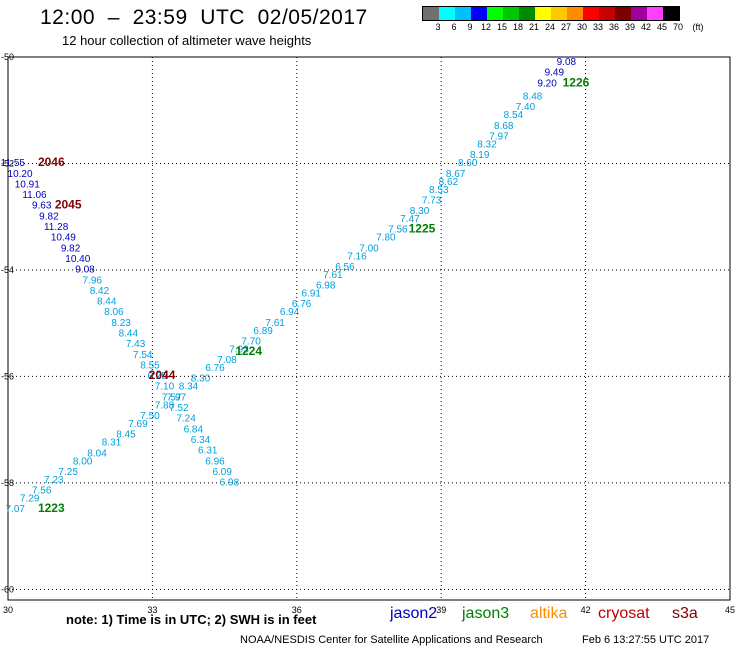  What do you see at coordinates (297, 610) in the screenshot?
I see `longitude-tick-label: 36` at bounding box center [297, 610].